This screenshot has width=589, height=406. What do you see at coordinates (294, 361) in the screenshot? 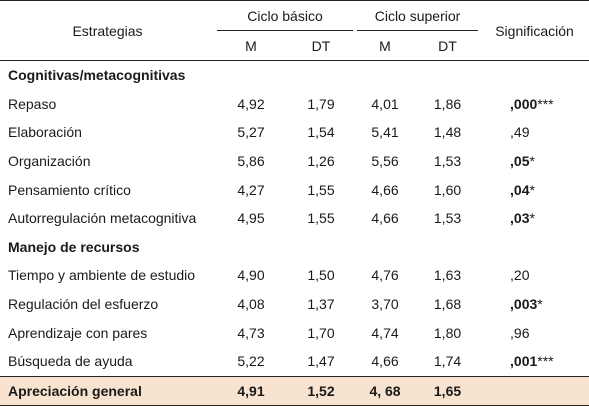
I see `table-row: Búsqueda de ayuda 5,22 1,47 4,66 1,74 ,001***` at bounding box center [294, 361].